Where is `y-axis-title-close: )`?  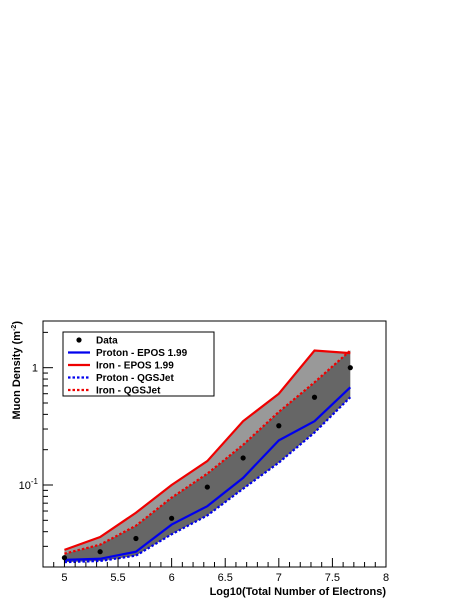 y-axis-title-close: ) is located at coordinates (17, 323).